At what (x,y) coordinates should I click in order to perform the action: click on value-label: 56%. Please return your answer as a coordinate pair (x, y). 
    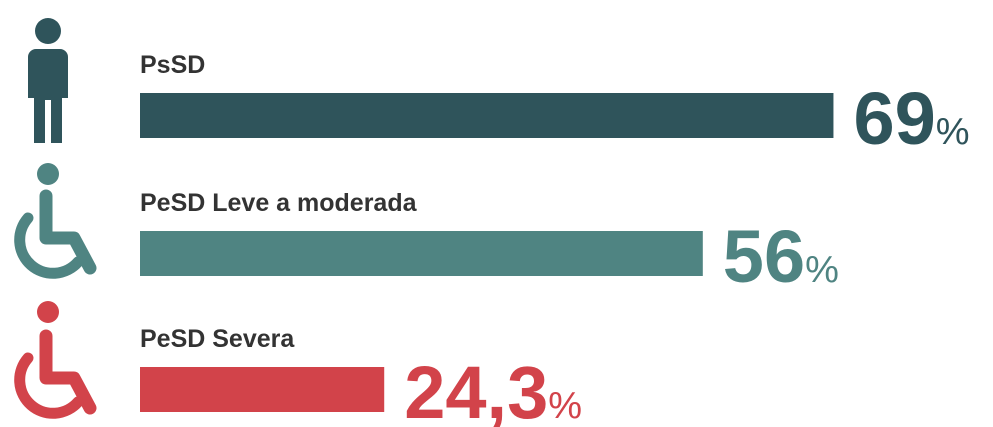
    Looking at the image, I should click on (781, 256).